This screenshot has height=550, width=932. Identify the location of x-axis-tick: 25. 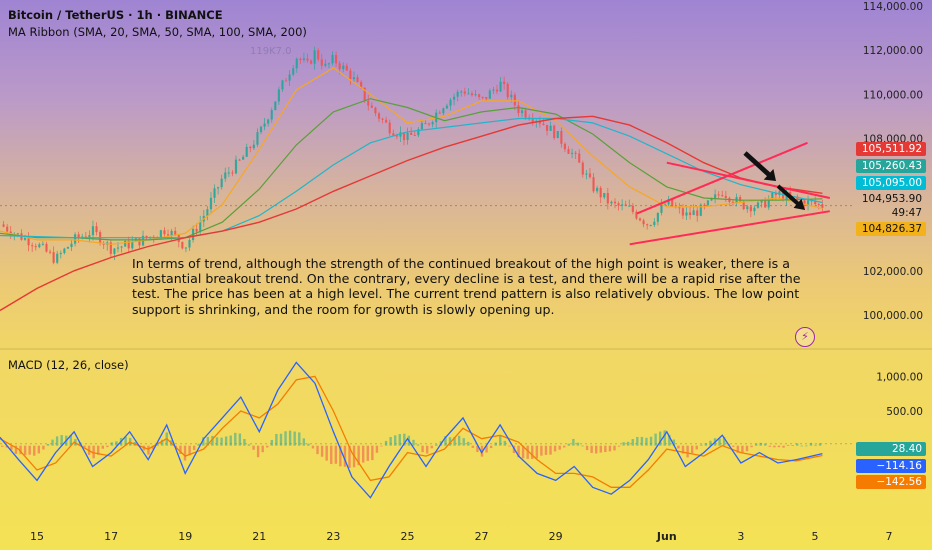
(407, 536).